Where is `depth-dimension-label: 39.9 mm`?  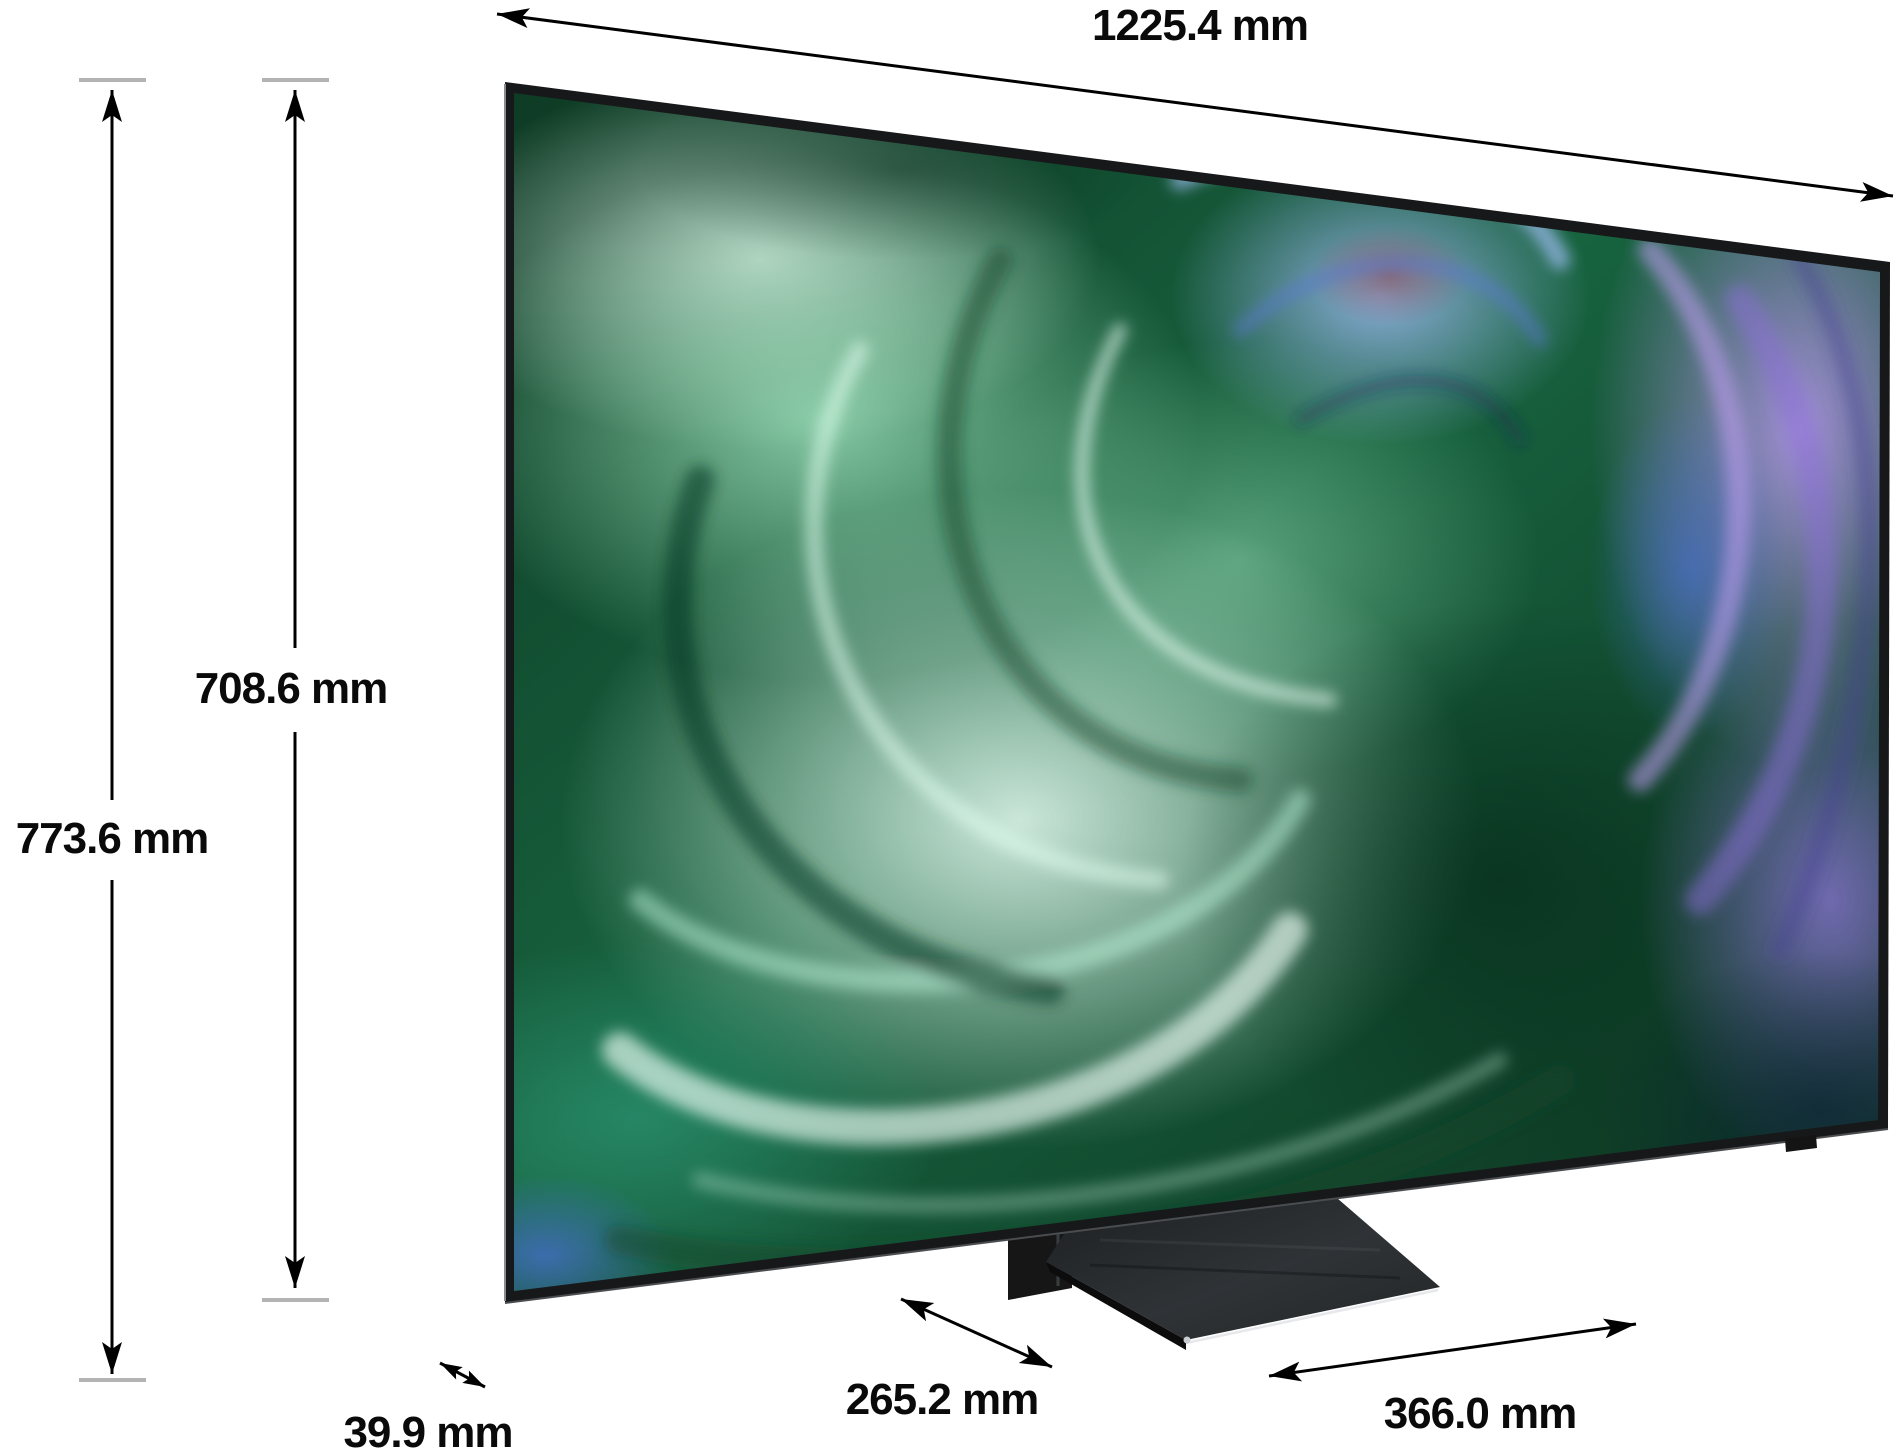
depth-dimension-label: 39.9 mm is located at coordinates (428, 1432).